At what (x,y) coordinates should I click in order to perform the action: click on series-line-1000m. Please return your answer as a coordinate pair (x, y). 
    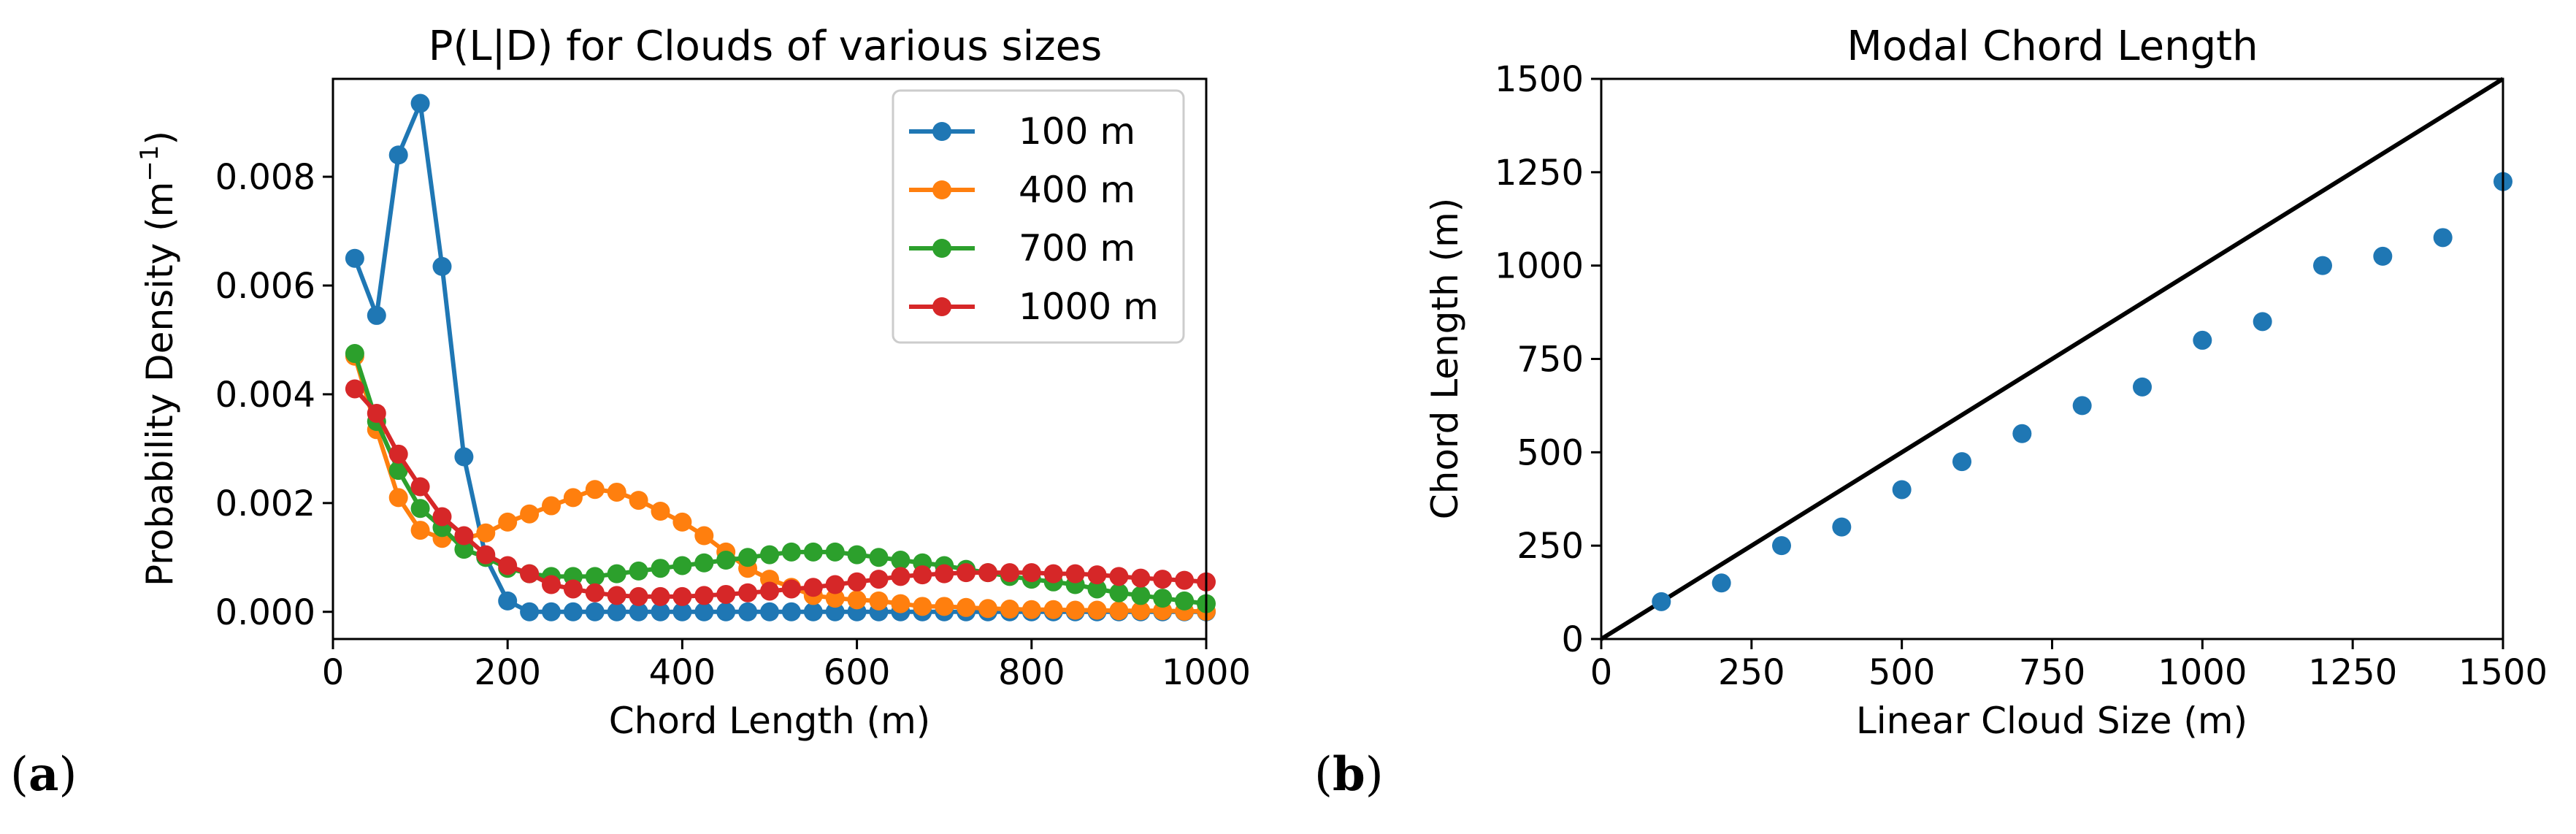
    Looking at the image, I should click on (780, 493).